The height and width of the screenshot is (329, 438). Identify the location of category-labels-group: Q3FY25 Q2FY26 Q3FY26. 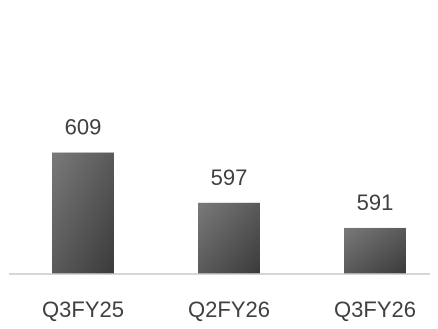
(229, 309).